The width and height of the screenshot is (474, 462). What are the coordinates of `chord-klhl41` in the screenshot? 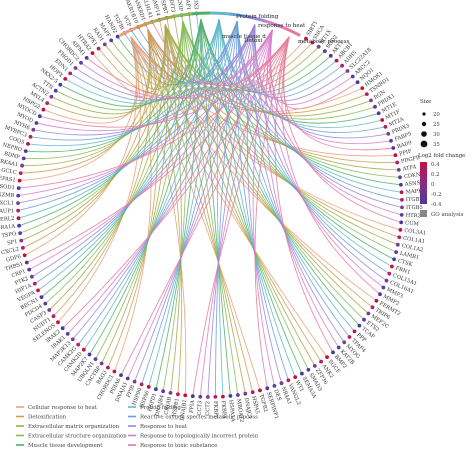 It's located at (220, 54).